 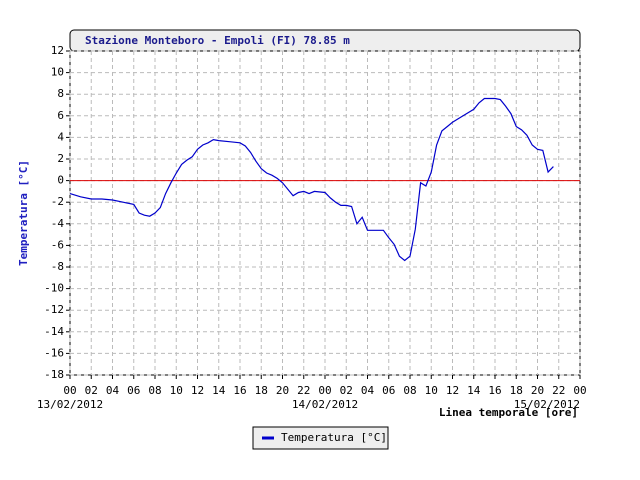 I want to click on y-tick-label: -16, so click(x=54, y=352).